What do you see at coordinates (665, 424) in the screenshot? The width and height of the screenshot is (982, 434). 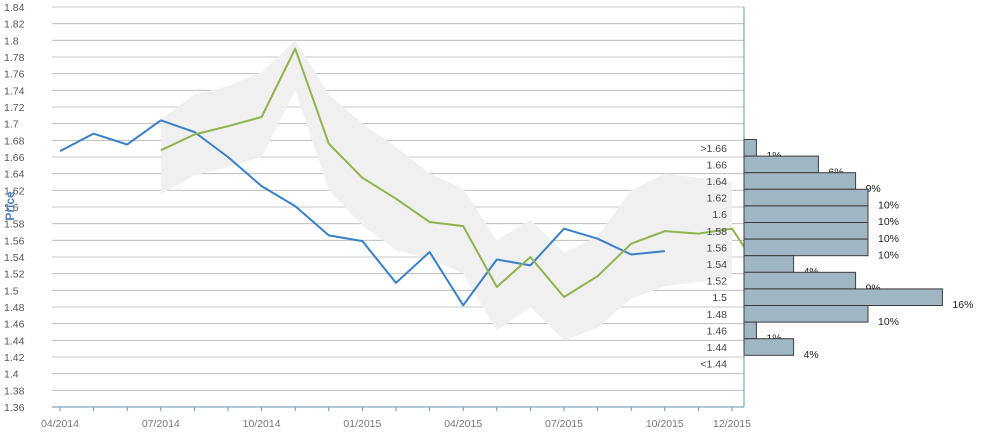 I see `x-tick-label: 10/2015` at bounding box center [665, 424].